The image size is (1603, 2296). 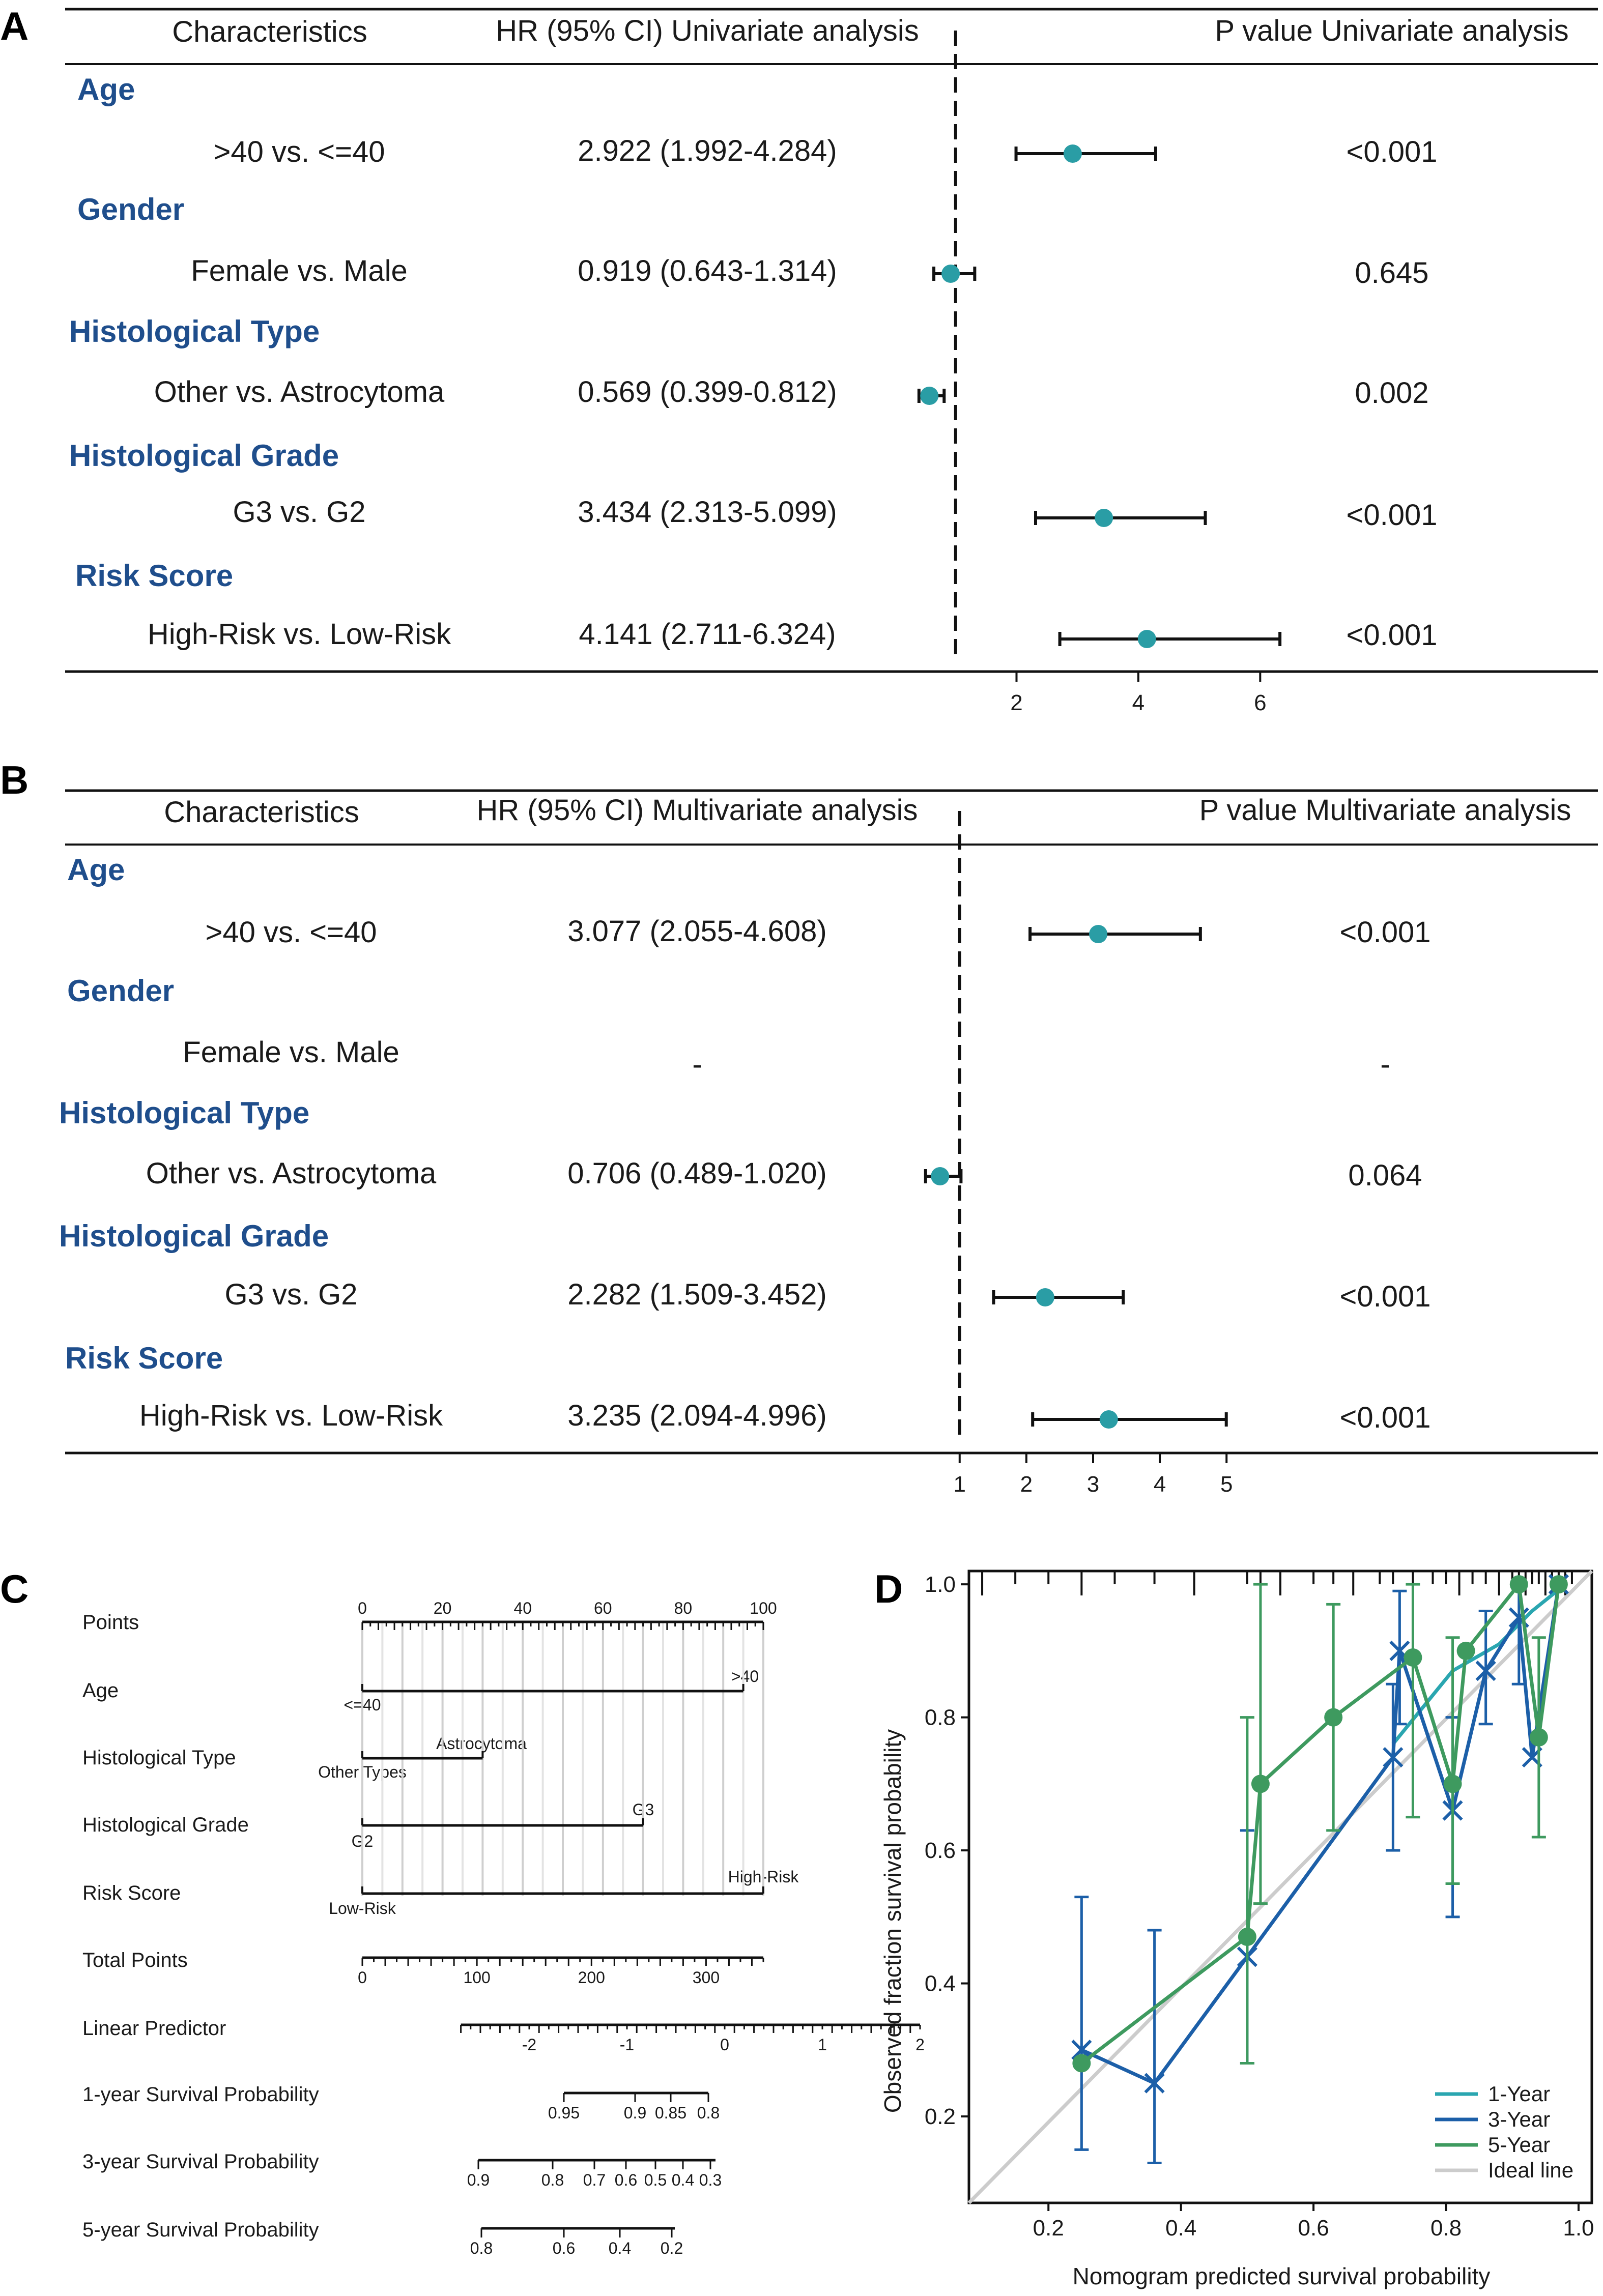 What do you see at coordinates (299, 392) in the screenshot?
I see `comparison-label: Other vs. Astrocytoma` at bounding box center [299, 392].